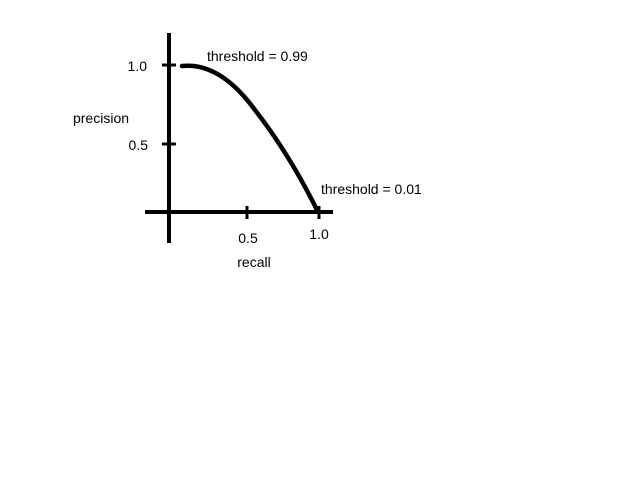  What do you see at coordinates (101, 118) in the screenshot?
I see `y-axis-label: precision` at bounding box center [101, 118].